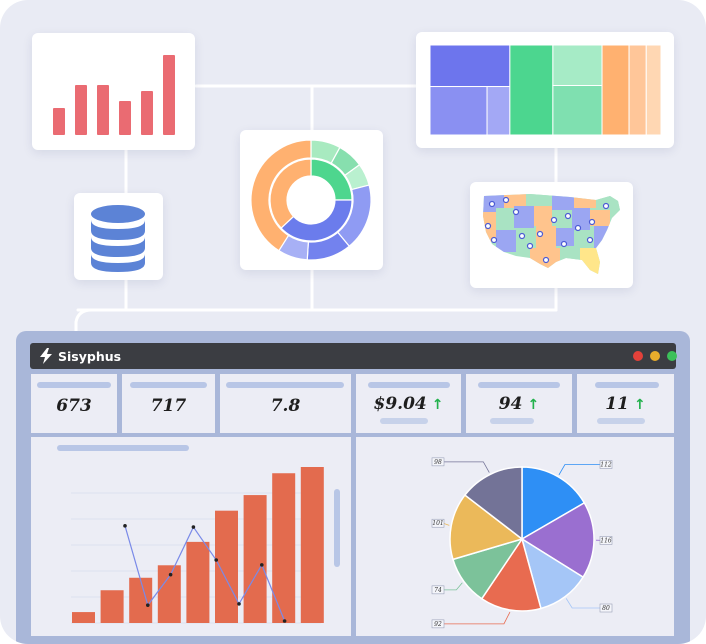  What do you see at coordinates (114, 95) in the screenshot?
I see `thumbnail-bar-chart` at bounding box center [114, 95].